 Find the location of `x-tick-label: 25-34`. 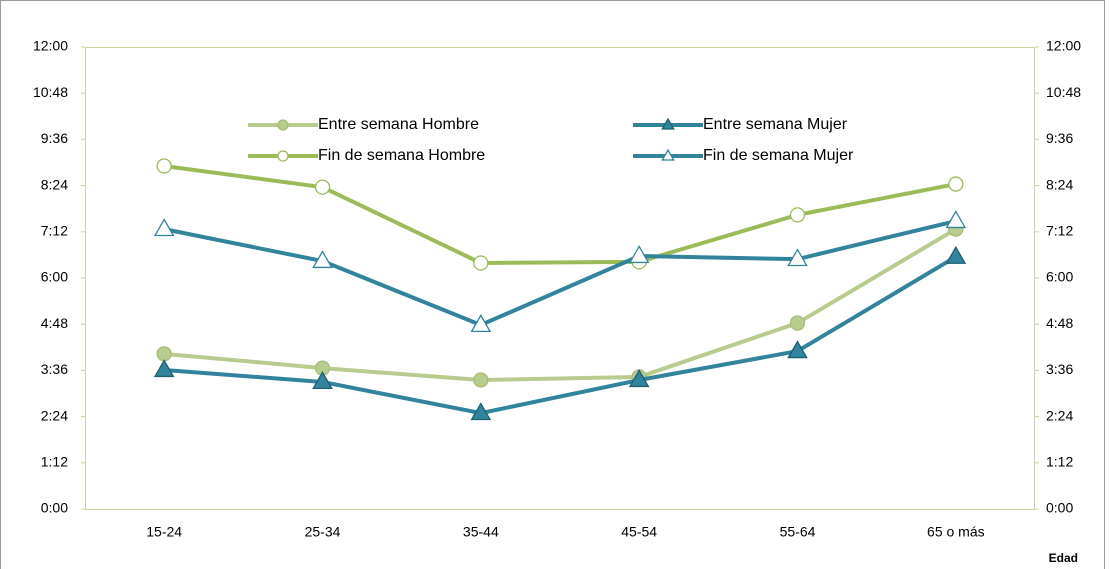

x-tick-label: 25-34 is located at coordinates (323, 532).